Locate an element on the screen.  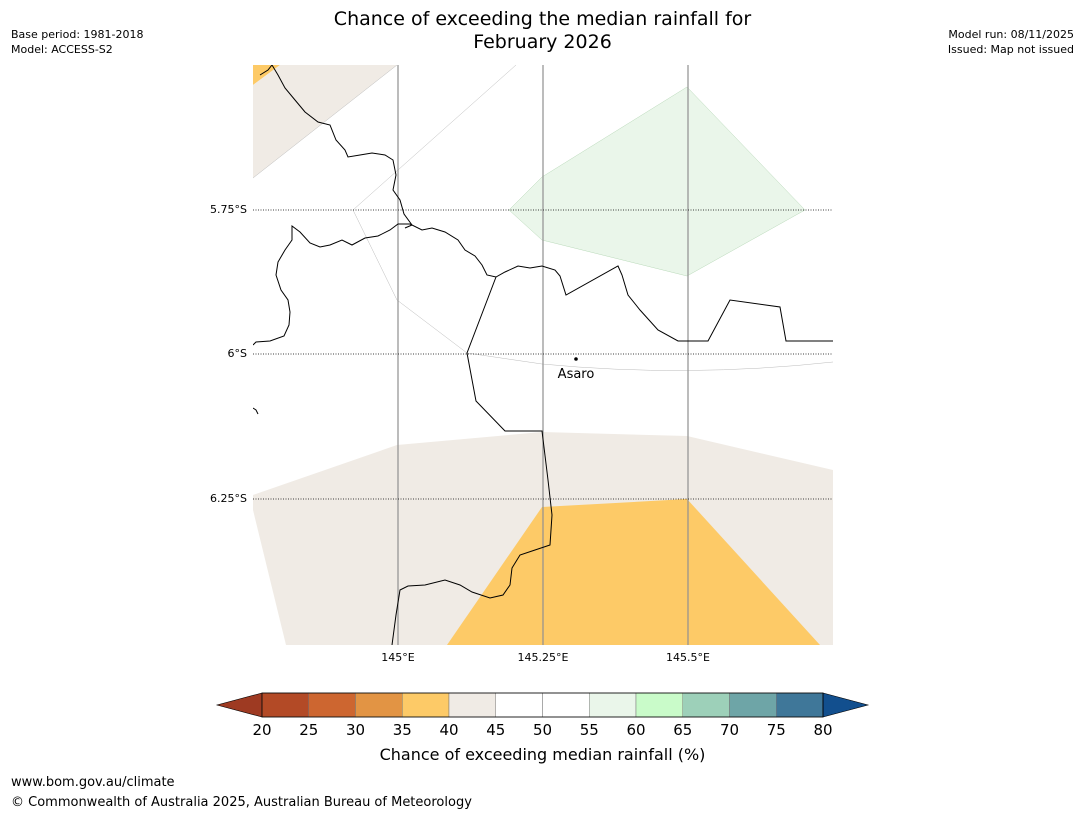
lat-label-6-25s: 6.25°S is located at coordinates (228, 498).